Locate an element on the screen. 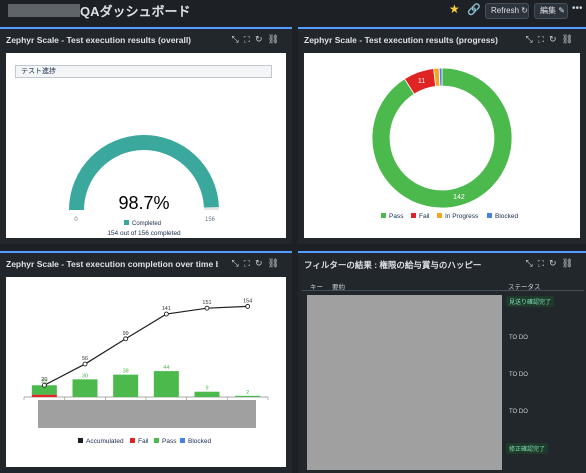 This screenshot has width=586, height=473. gauge-fill is located at coordinates (144, 172).